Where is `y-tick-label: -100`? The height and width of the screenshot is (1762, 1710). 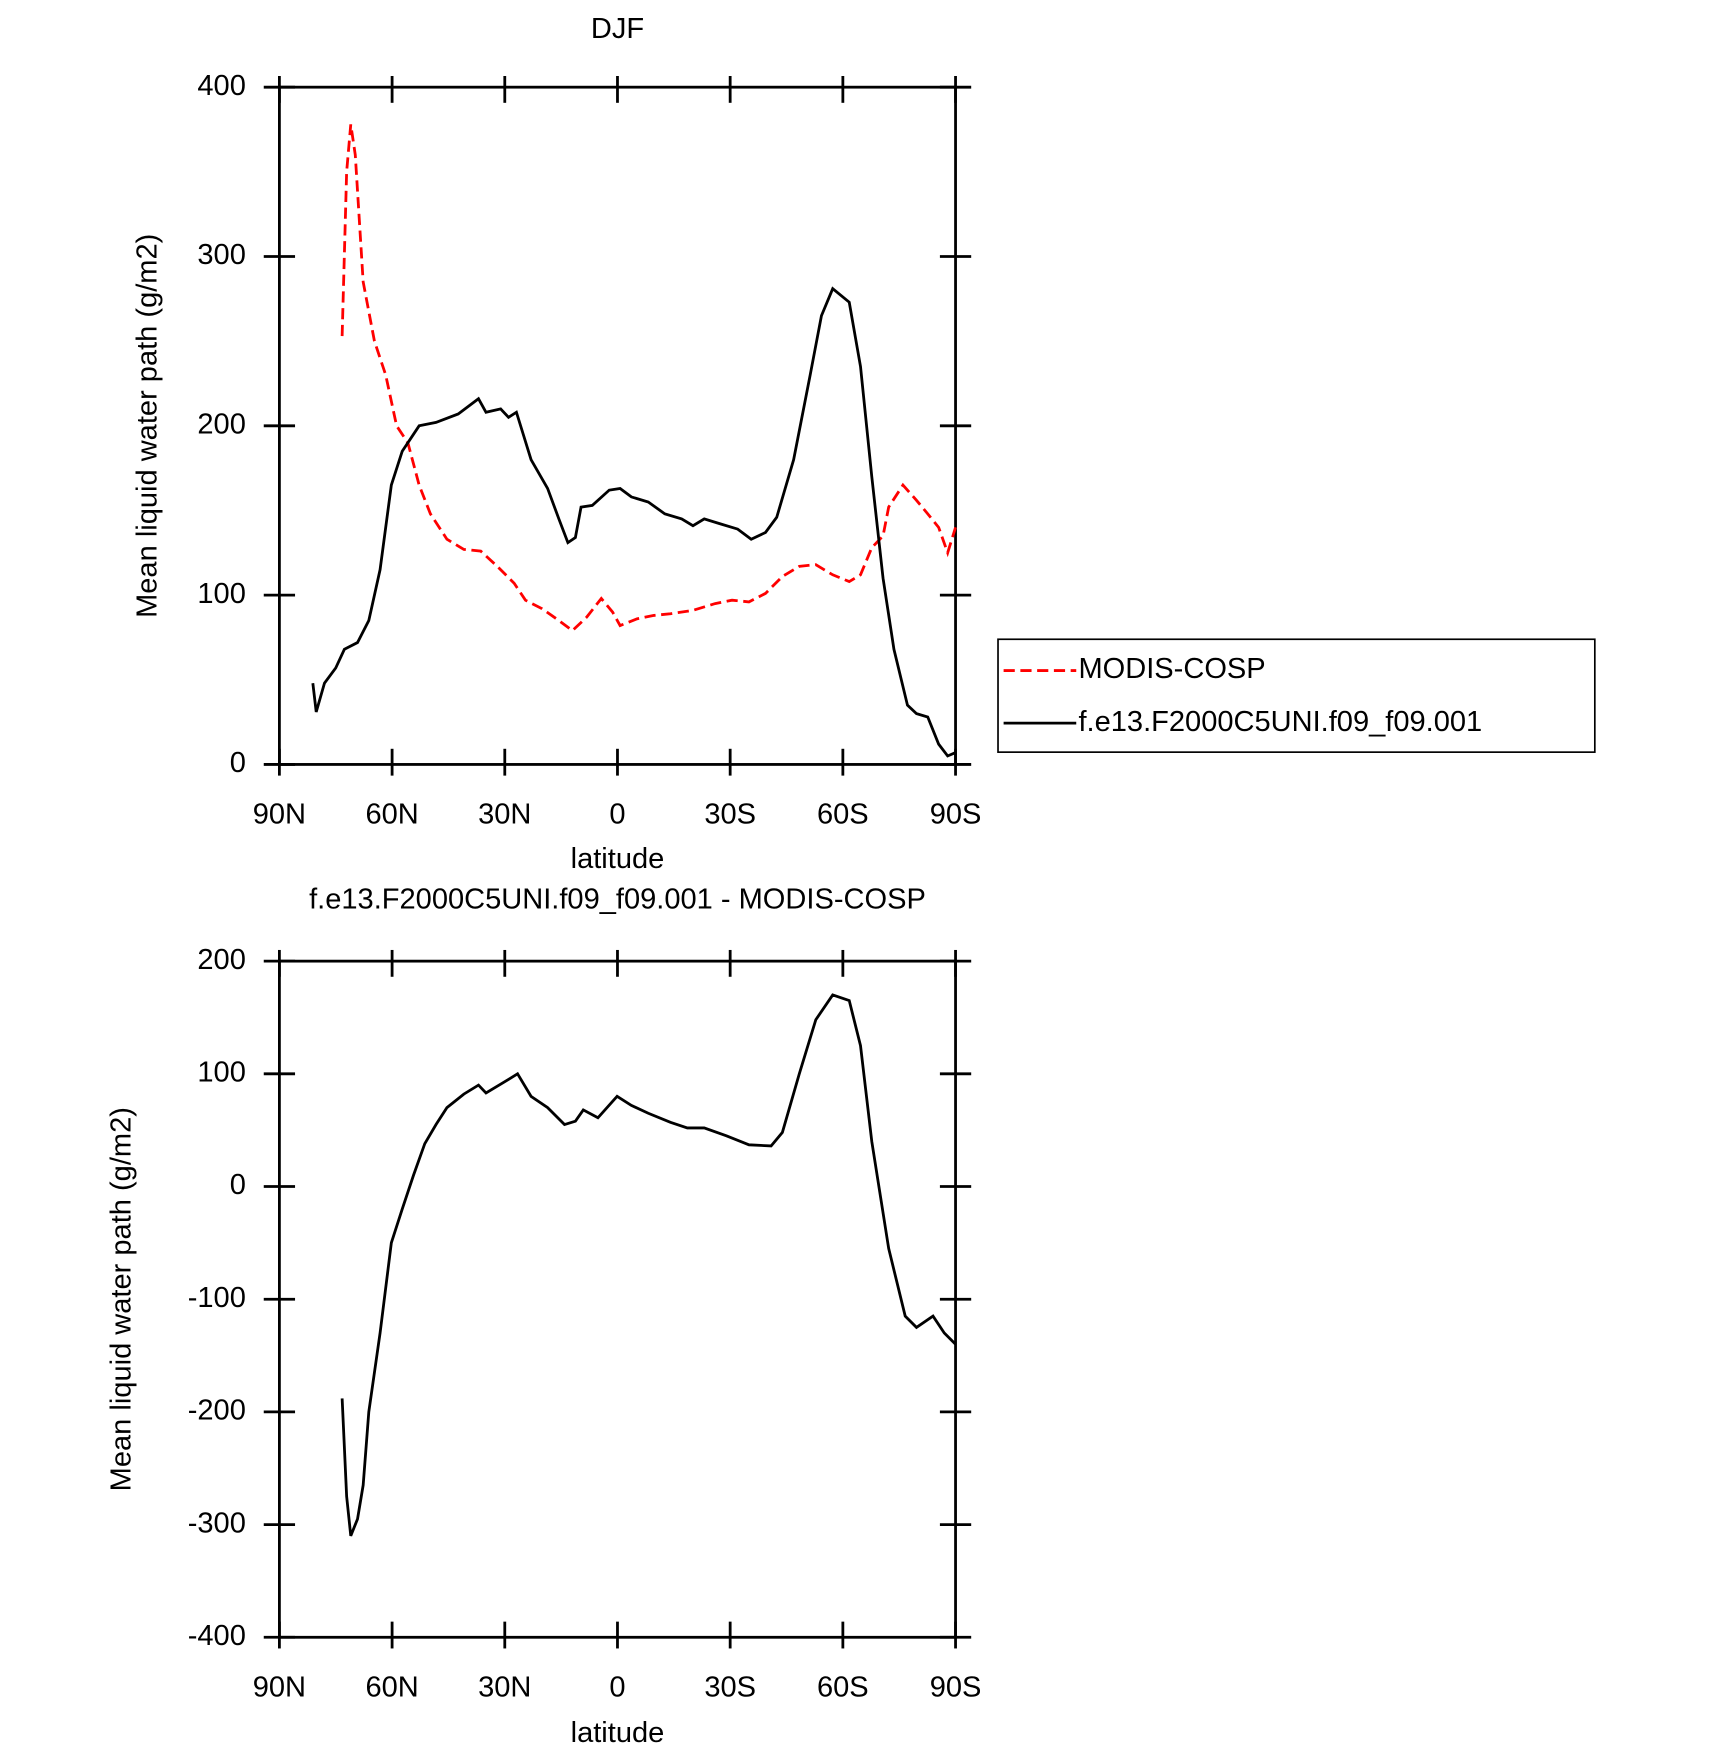 y-tick-label: -100 is located at coordinates (217, 1298).